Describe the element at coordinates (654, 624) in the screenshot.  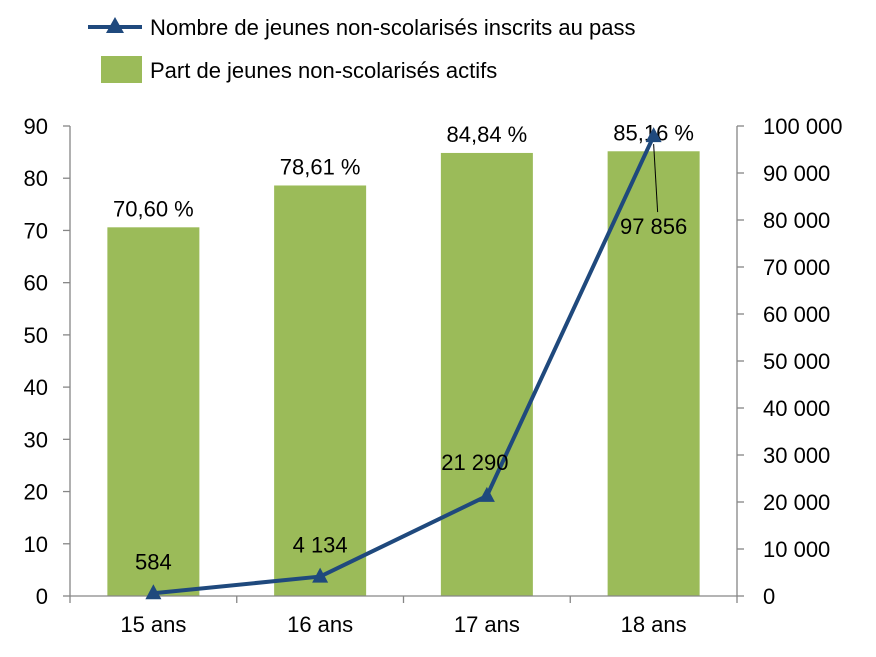
I see `x-tick-label: 18 ans` at that location.